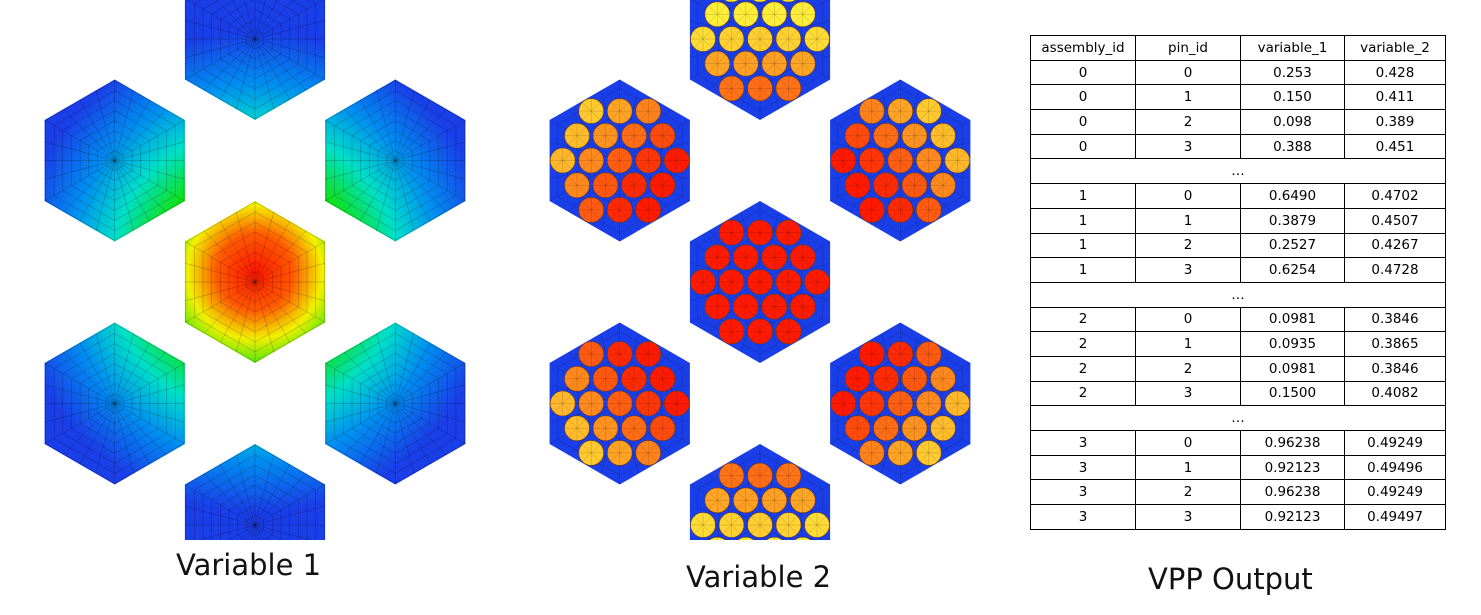 The width and height of the screenshot is (1481, 615). I want to click on table-row: 2 2 0.0981 0.3846, so click(1238, 368).